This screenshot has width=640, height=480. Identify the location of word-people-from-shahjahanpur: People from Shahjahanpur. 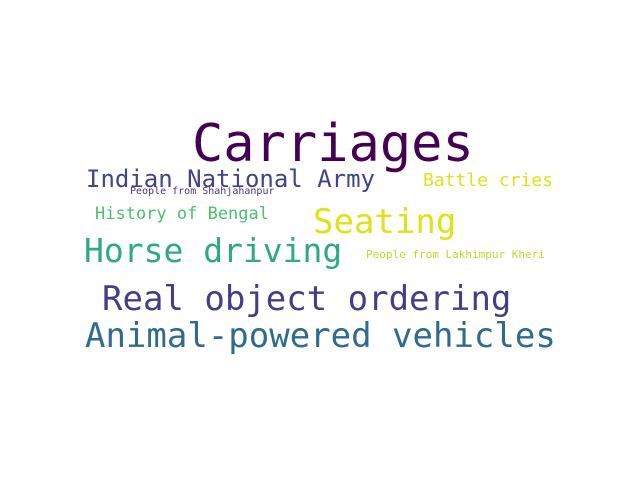
(202, 191).